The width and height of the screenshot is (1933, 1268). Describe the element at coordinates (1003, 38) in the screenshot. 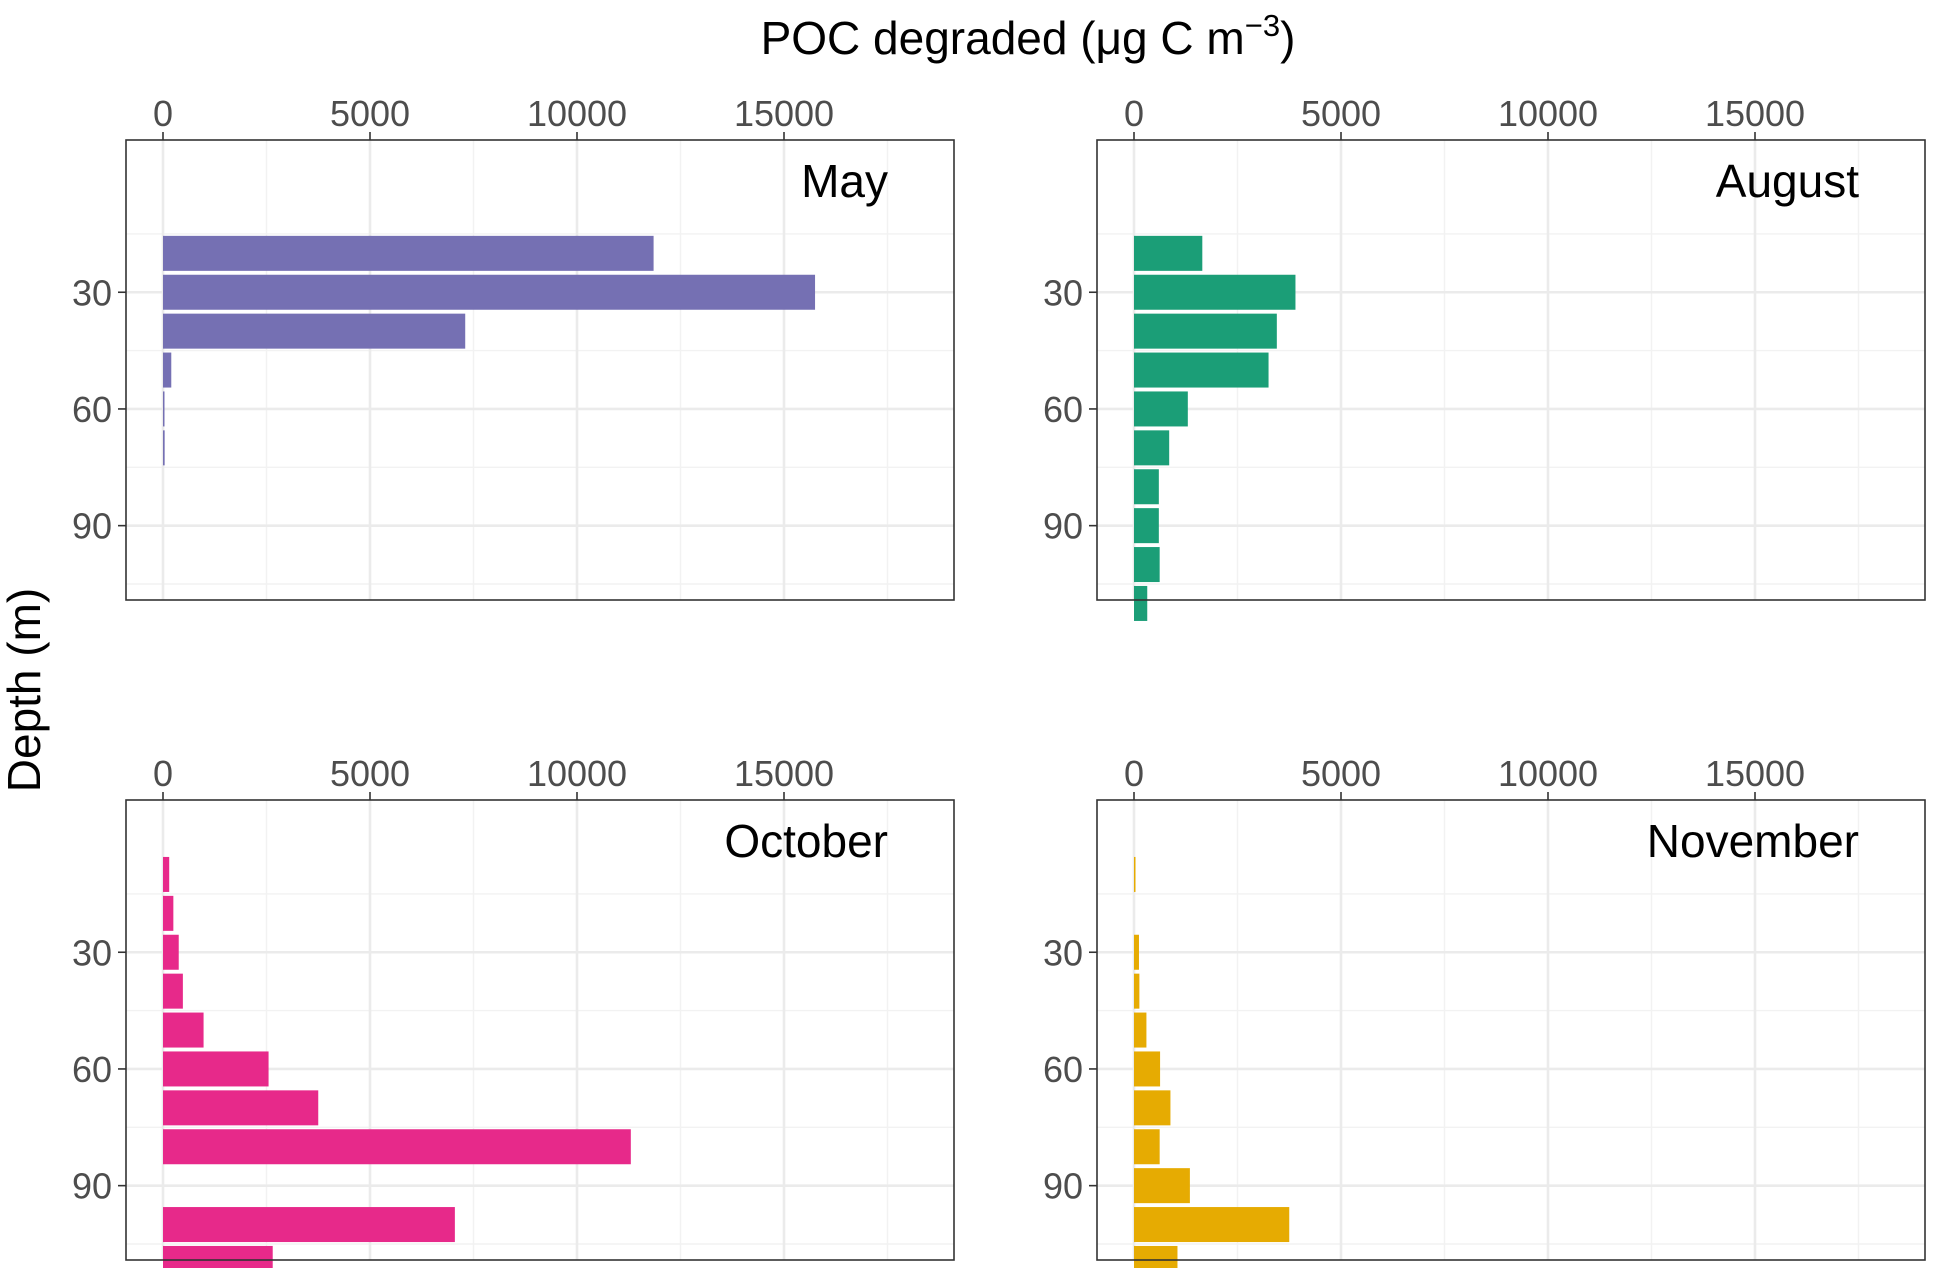

I see `main-title-text: POC degraded (μg C m` at that location.